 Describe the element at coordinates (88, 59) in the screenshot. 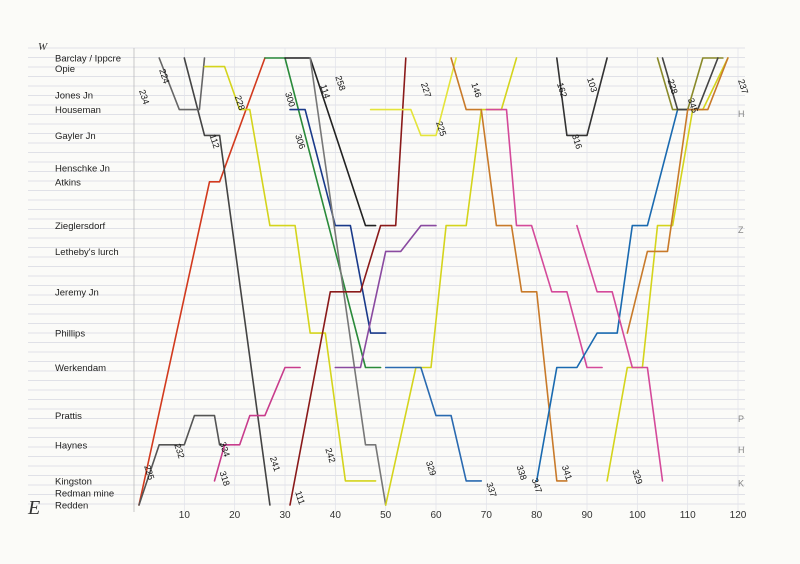

I see `station-label: Barclay / Ippcre` at that location.